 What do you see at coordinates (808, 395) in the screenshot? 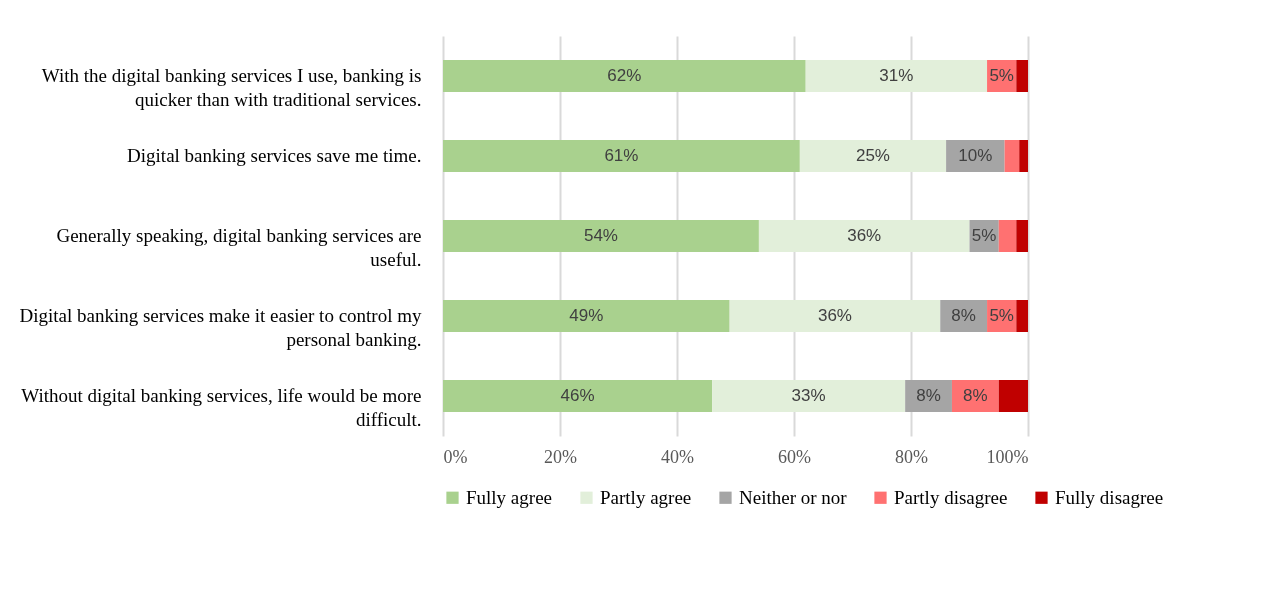
I see `data-label: 33%` at bounding box center [808, 395].